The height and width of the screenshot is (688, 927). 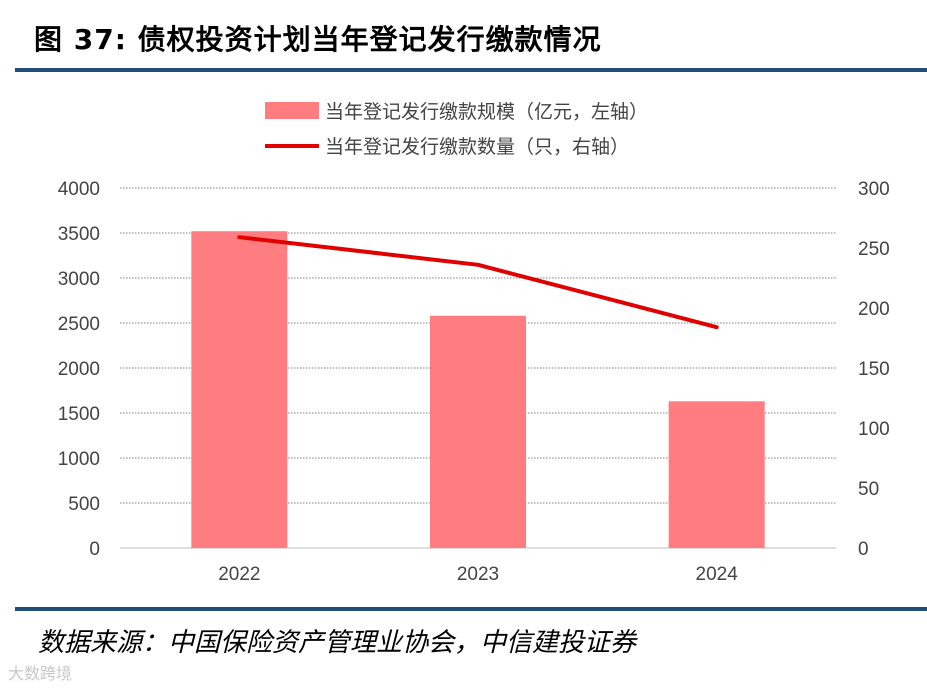 What do you see at coordinates (471, 609) in the screenshot?
I see `bottom-divider` at bounding box center [471, 609].